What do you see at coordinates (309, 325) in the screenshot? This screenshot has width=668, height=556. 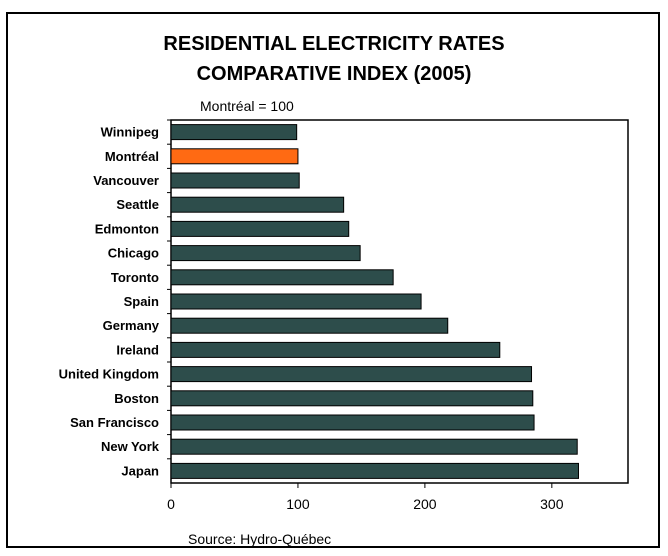 I see `bar-germany` at bounding box center [309, 325].